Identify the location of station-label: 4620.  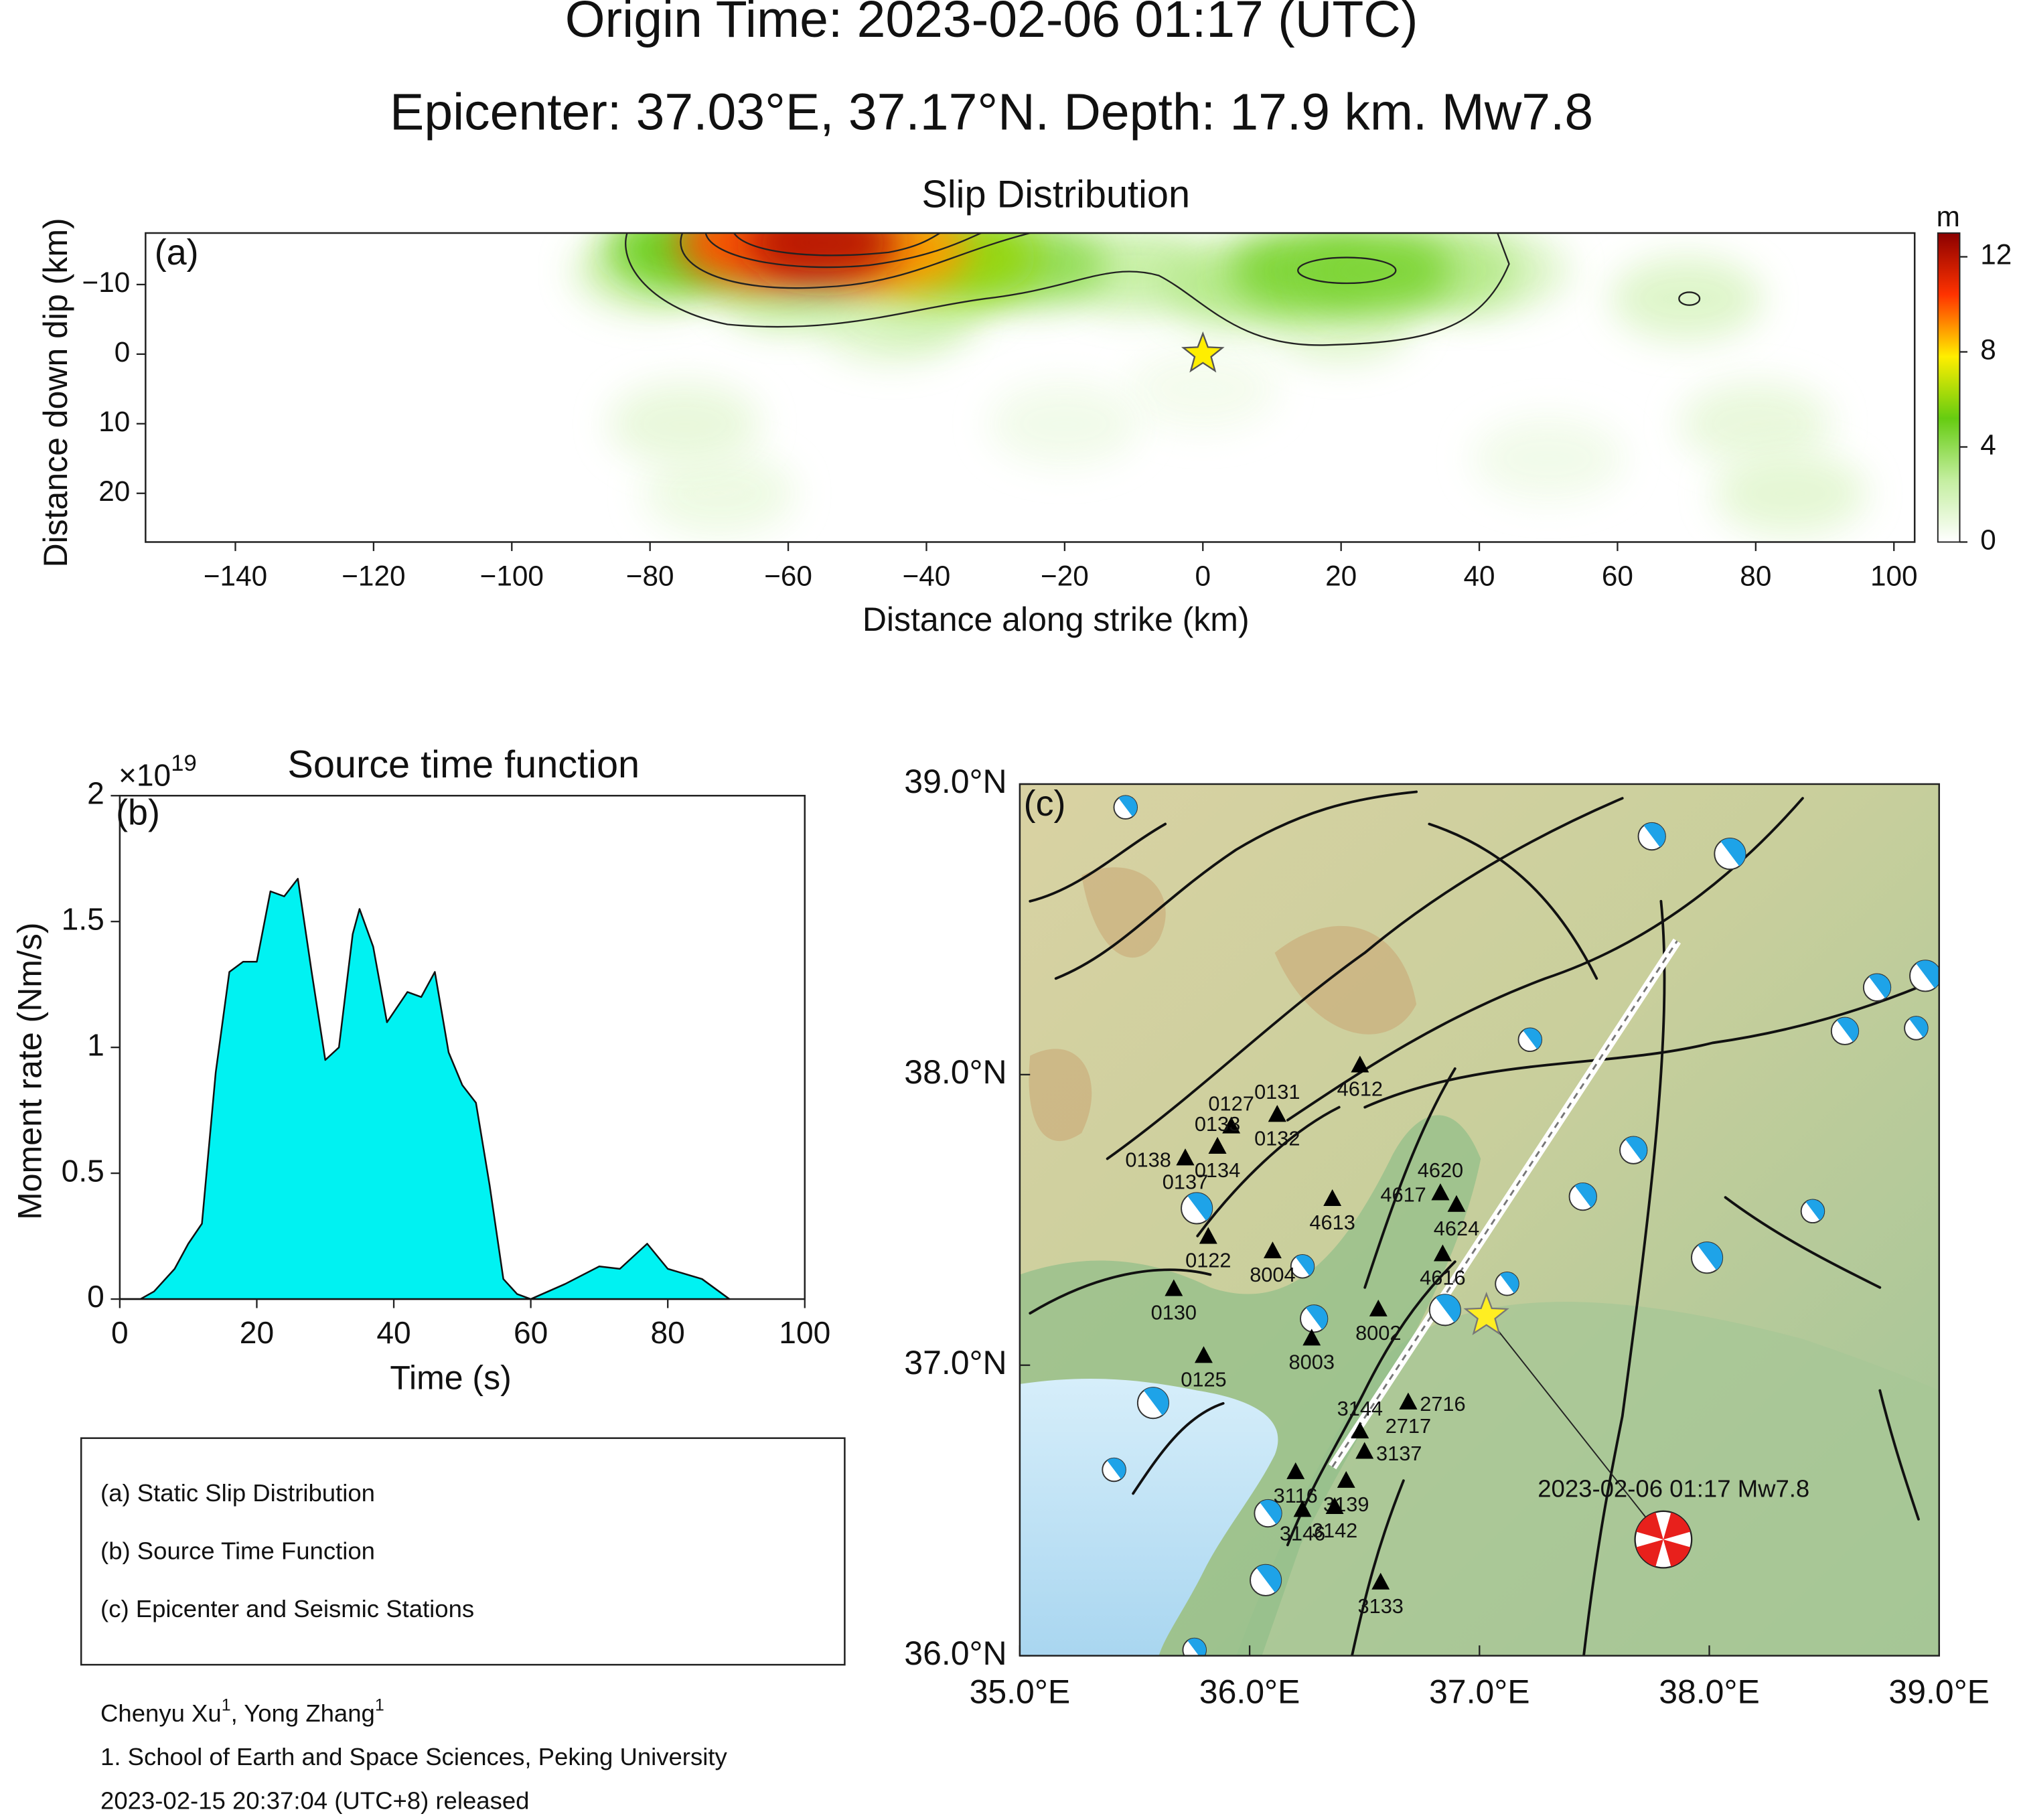
(1440, 1170).